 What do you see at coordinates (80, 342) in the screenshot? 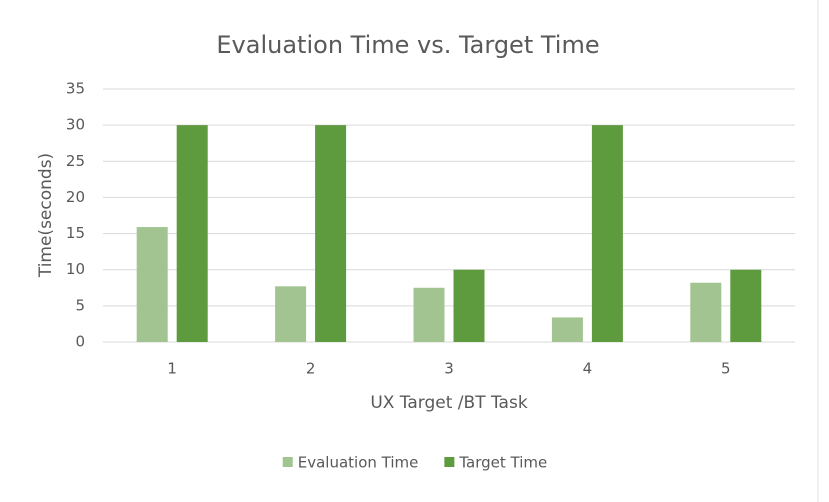
I see `y-tick-label: 0` at bounding box center [80, 342].